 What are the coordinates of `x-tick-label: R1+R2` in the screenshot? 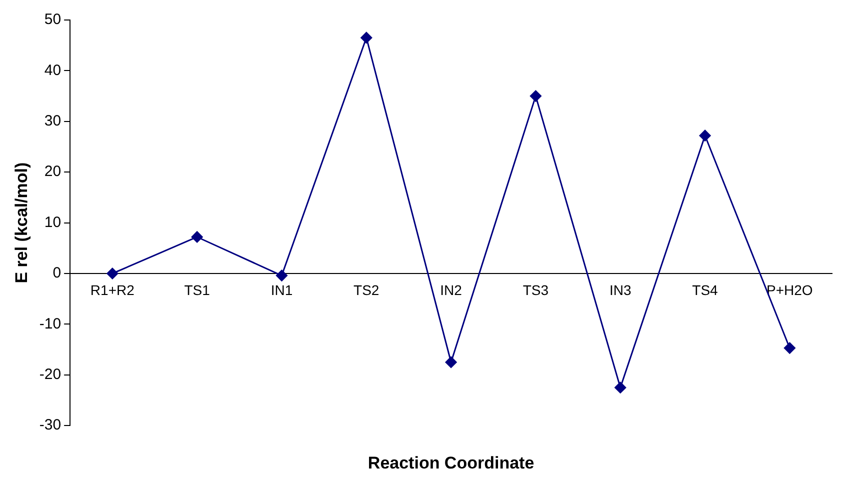 It's located at (112, 290).